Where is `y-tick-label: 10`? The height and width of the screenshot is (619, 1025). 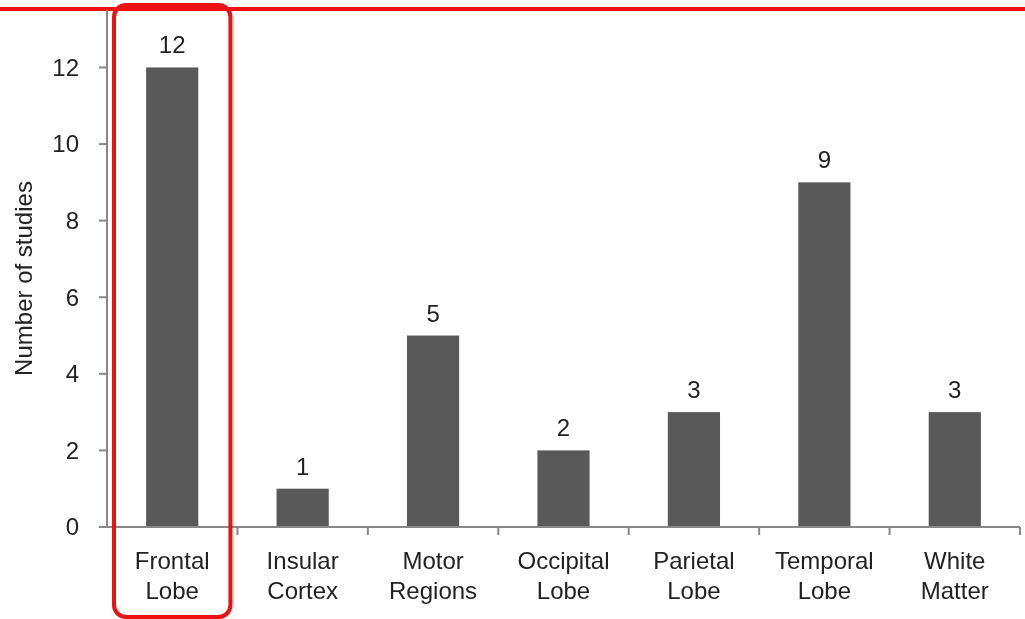 y-tick-label: 10 is located at coordinates (65, 144).